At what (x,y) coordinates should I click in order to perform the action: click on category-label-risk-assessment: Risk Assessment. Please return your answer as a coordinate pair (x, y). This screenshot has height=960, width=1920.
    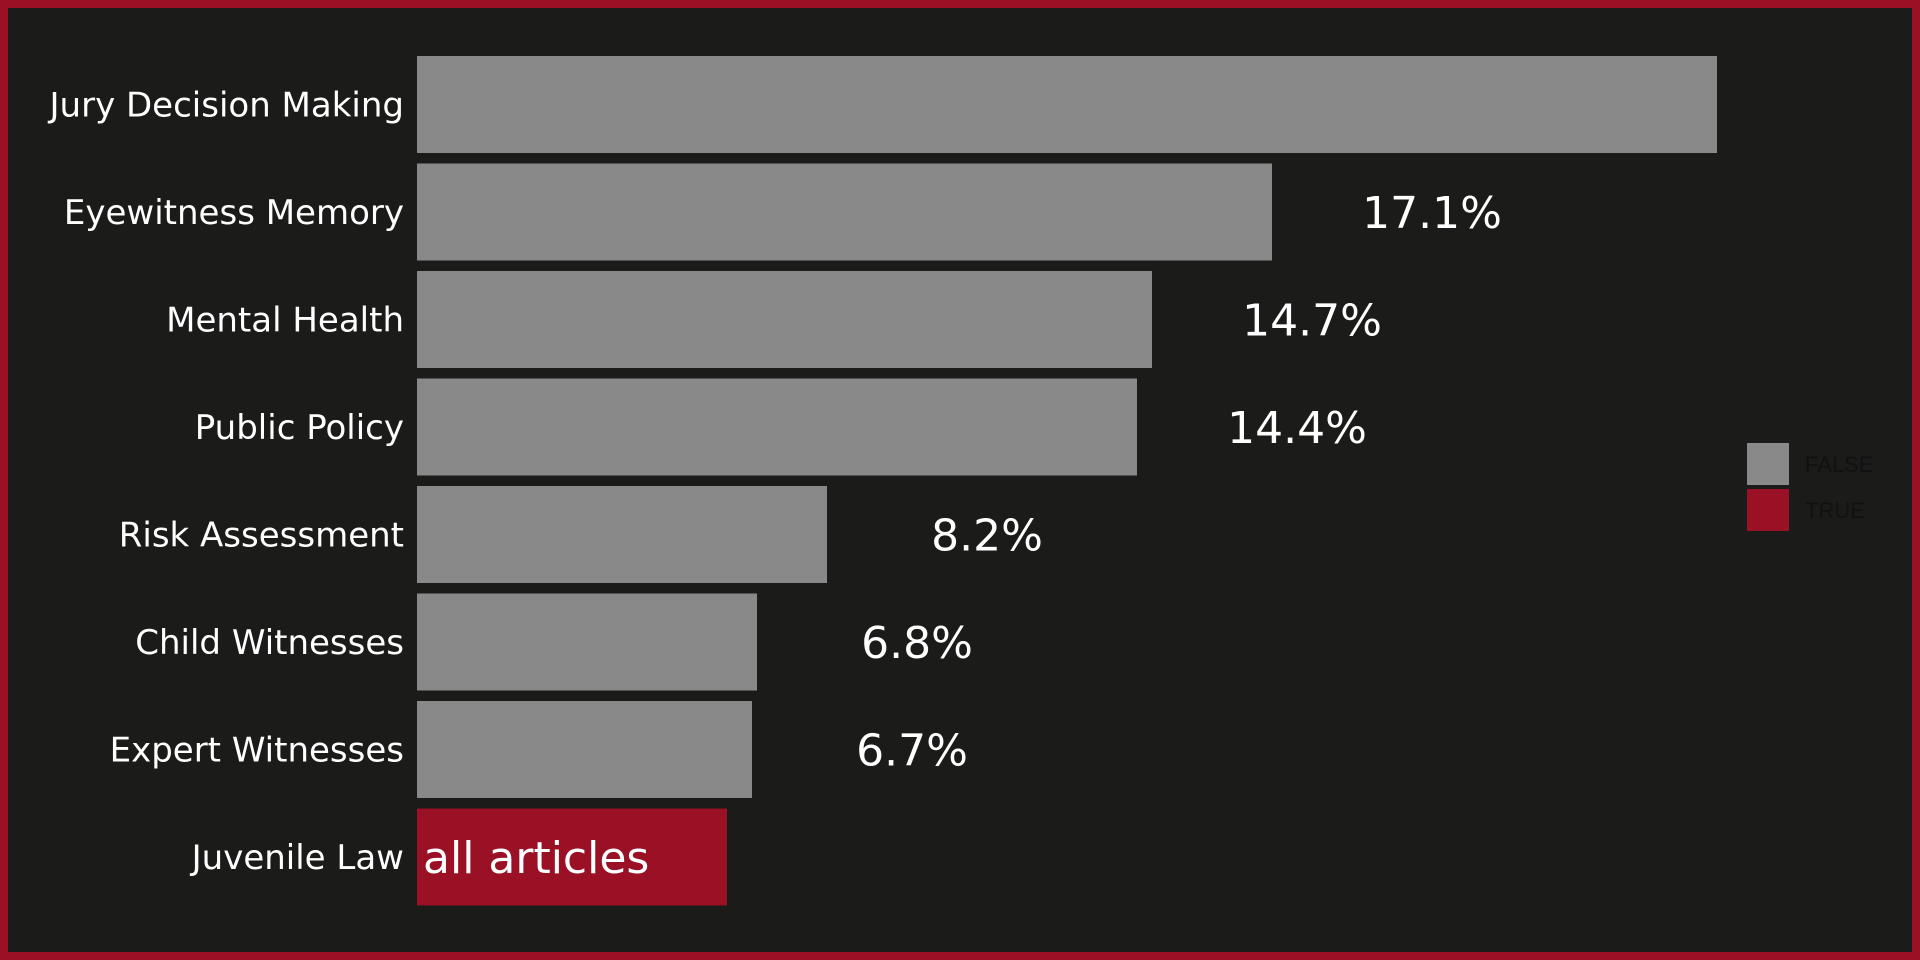
    Looking at the image, I should click on (261, 536).